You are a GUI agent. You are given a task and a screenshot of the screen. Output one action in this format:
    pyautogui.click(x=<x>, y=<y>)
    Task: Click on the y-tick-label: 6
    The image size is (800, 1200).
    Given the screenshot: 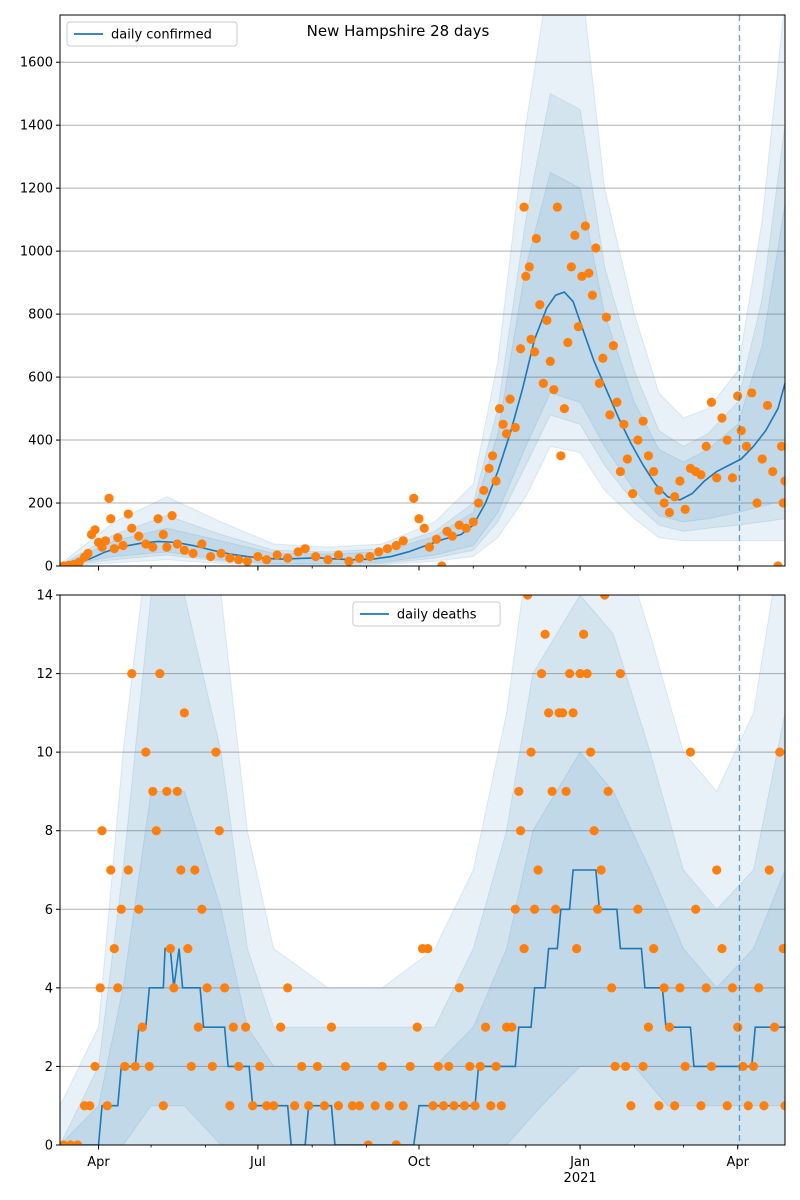 What is the action you would take?
    pyautogui.click(x=49, y=910)
    